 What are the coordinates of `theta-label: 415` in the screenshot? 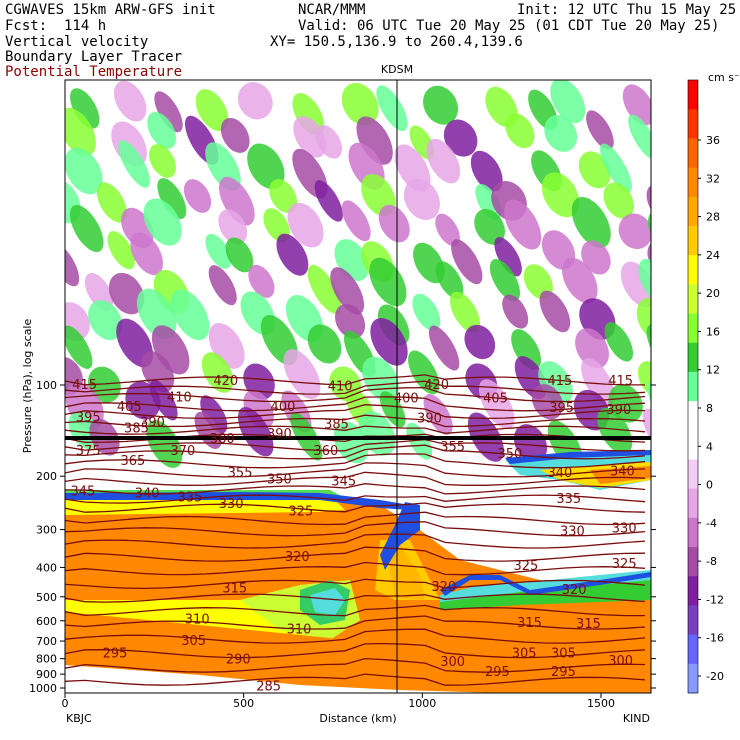 It's located at (84, 385).